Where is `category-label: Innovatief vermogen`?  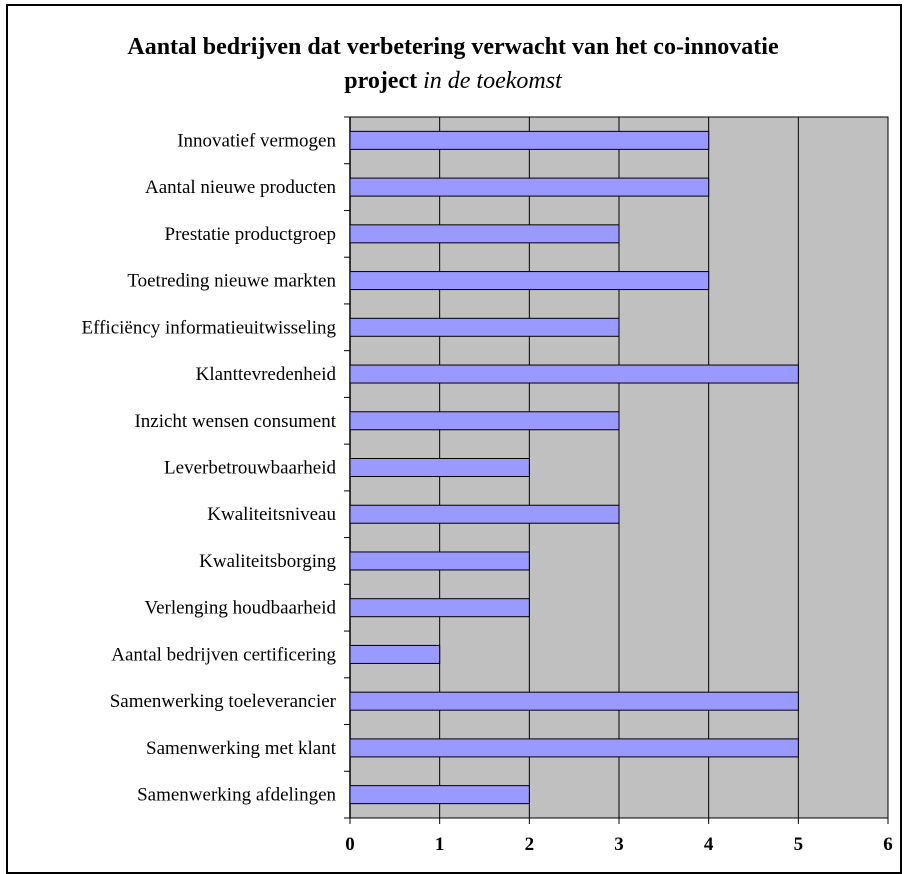
category-label: Innovatief vermogen is located at coordinates (256, 140).